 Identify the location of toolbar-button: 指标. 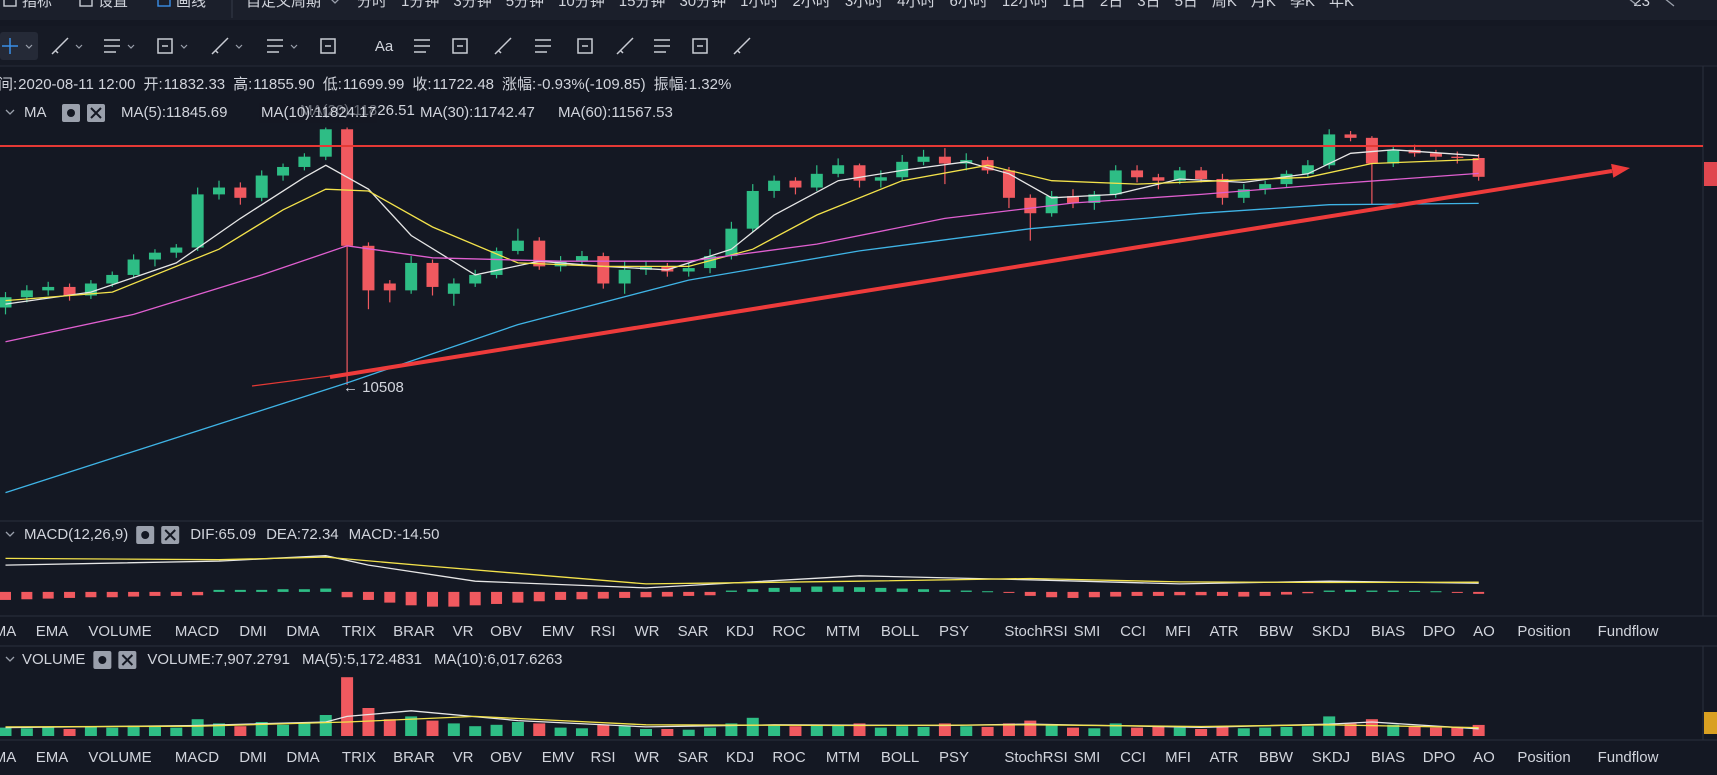
(37, 5).